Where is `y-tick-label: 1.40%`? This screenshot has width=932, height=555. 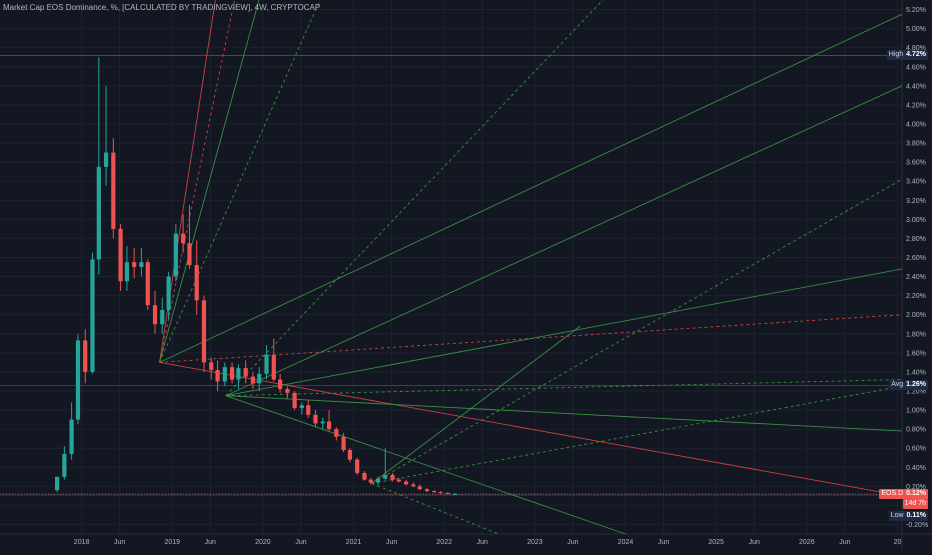
y-tick-label: 1.40% is located at coordinates (916, 372).